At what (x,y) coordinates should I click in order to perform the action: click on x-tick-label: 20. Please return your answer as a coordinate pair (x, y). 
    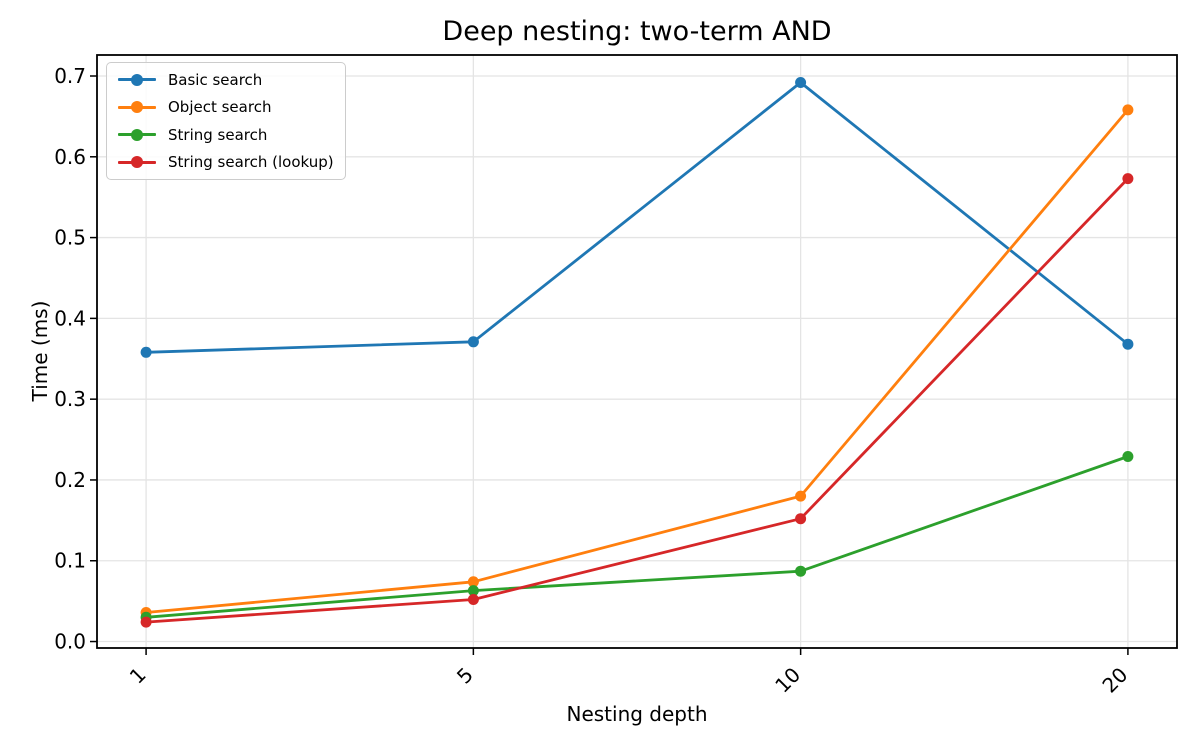
    Looking at the image, I should click on (1114, 680).